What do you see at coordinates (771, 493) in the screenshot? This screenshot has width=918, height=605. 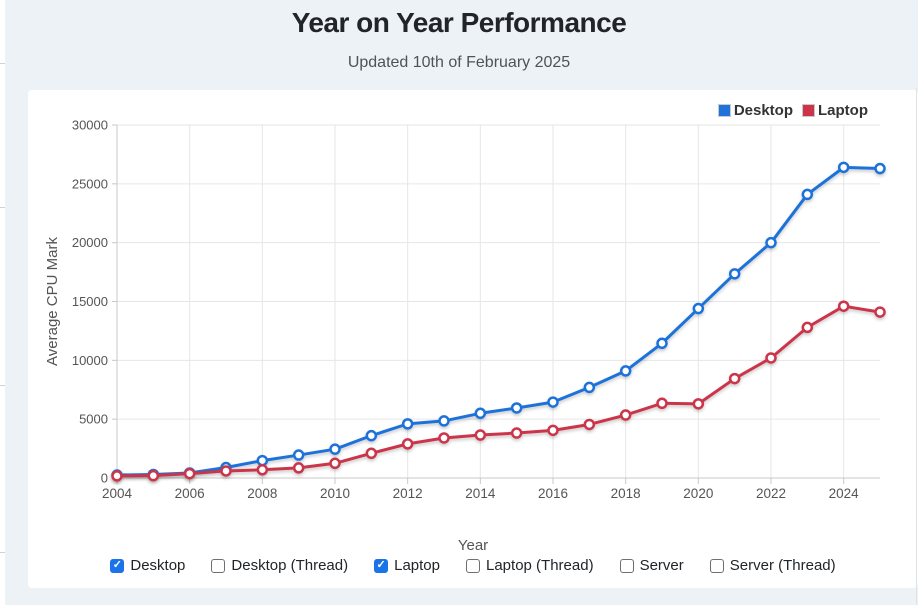 I see `svg-text: 2022` at bounding box center [771, 493].